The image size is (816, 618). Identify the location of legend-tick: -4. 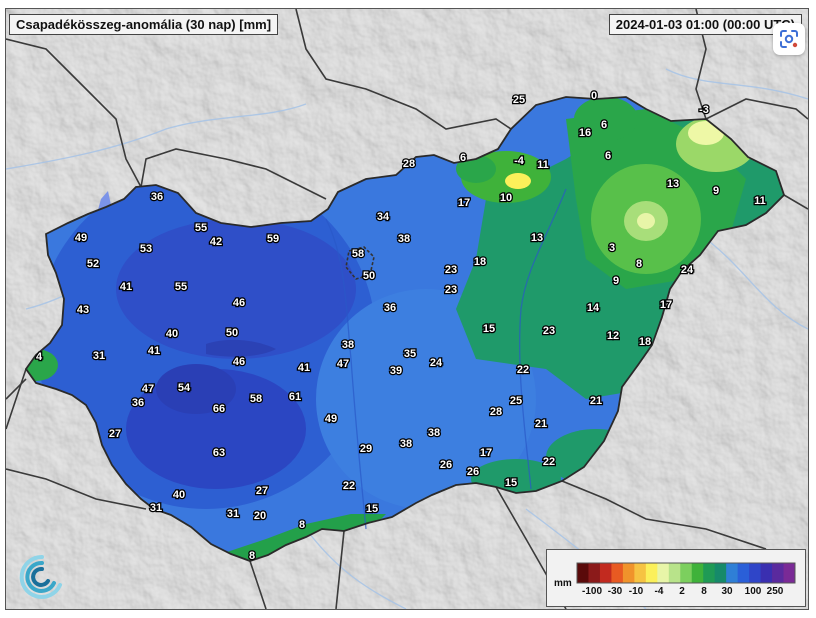
(659, 591).